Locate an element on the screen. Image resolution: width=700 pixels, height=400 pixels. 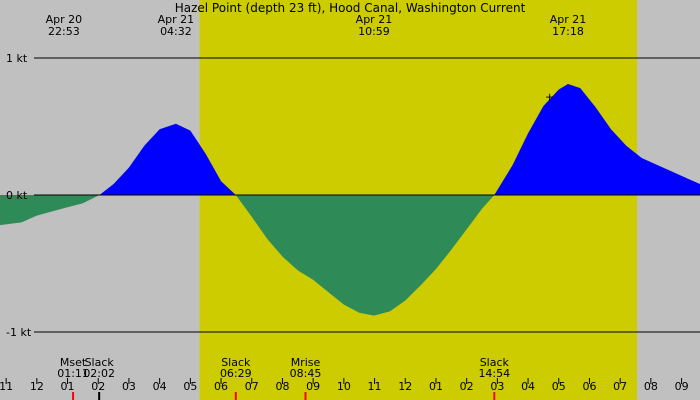
y-tick-label: 0 kt is located at coordinates (17, 195).